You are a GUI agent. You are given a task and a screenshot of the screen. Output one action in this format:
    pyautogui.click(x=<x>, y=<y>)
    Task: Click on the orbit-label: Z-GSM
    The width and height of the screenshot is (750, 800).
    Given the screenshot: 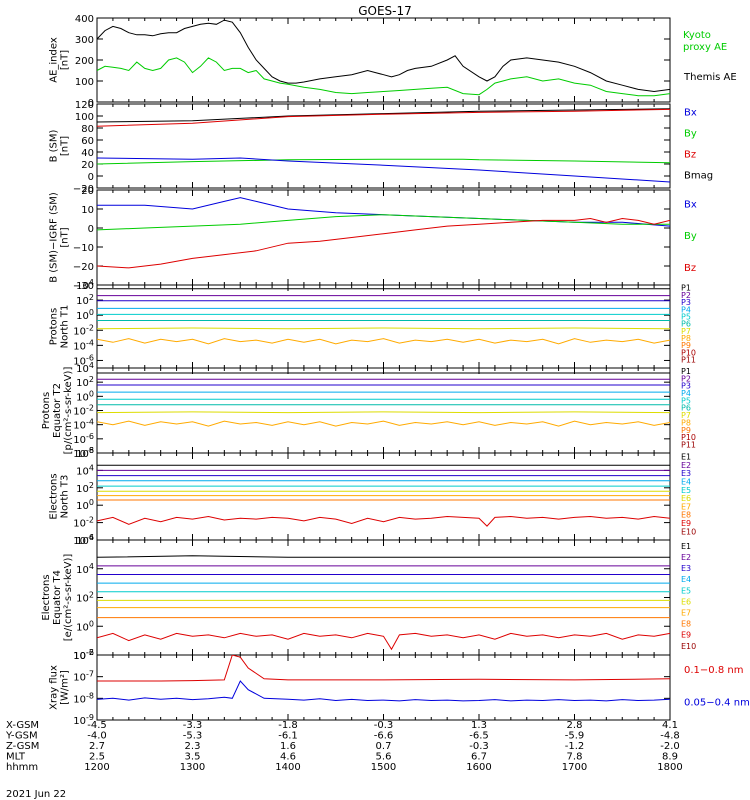 What is the action you would take?
    pyautogui.click(x=22, y=746)
    